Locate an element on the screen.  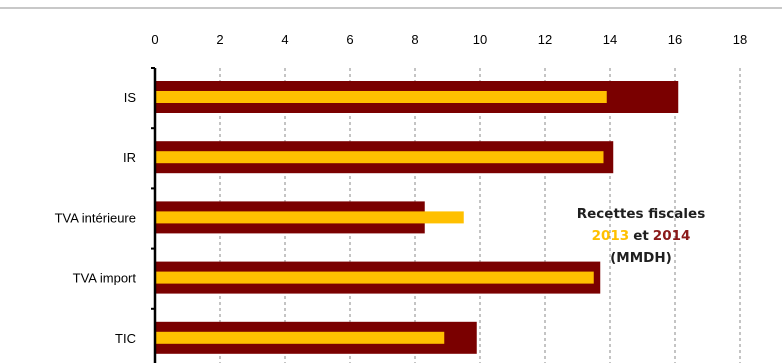
annotation-year-2014: 2014 is located at coordinates (672, 236).